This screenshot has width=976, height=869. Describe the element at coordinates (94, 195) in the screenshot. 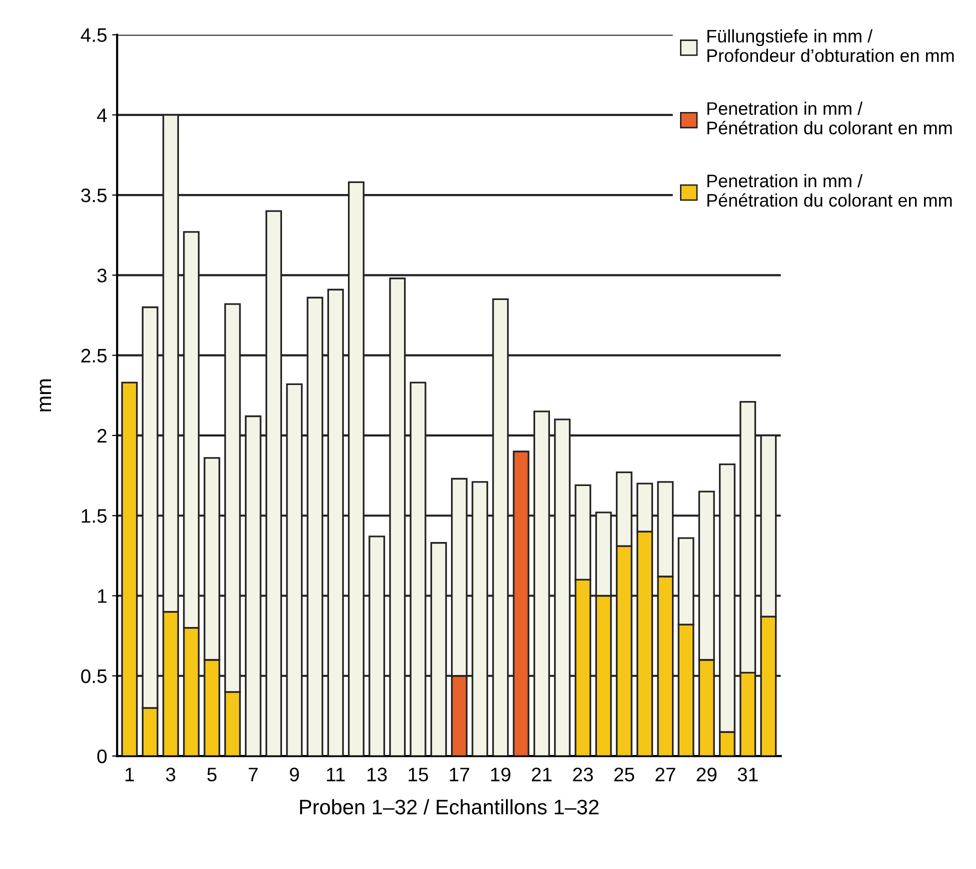

I see `y-tick-label: 3.5` at that location.